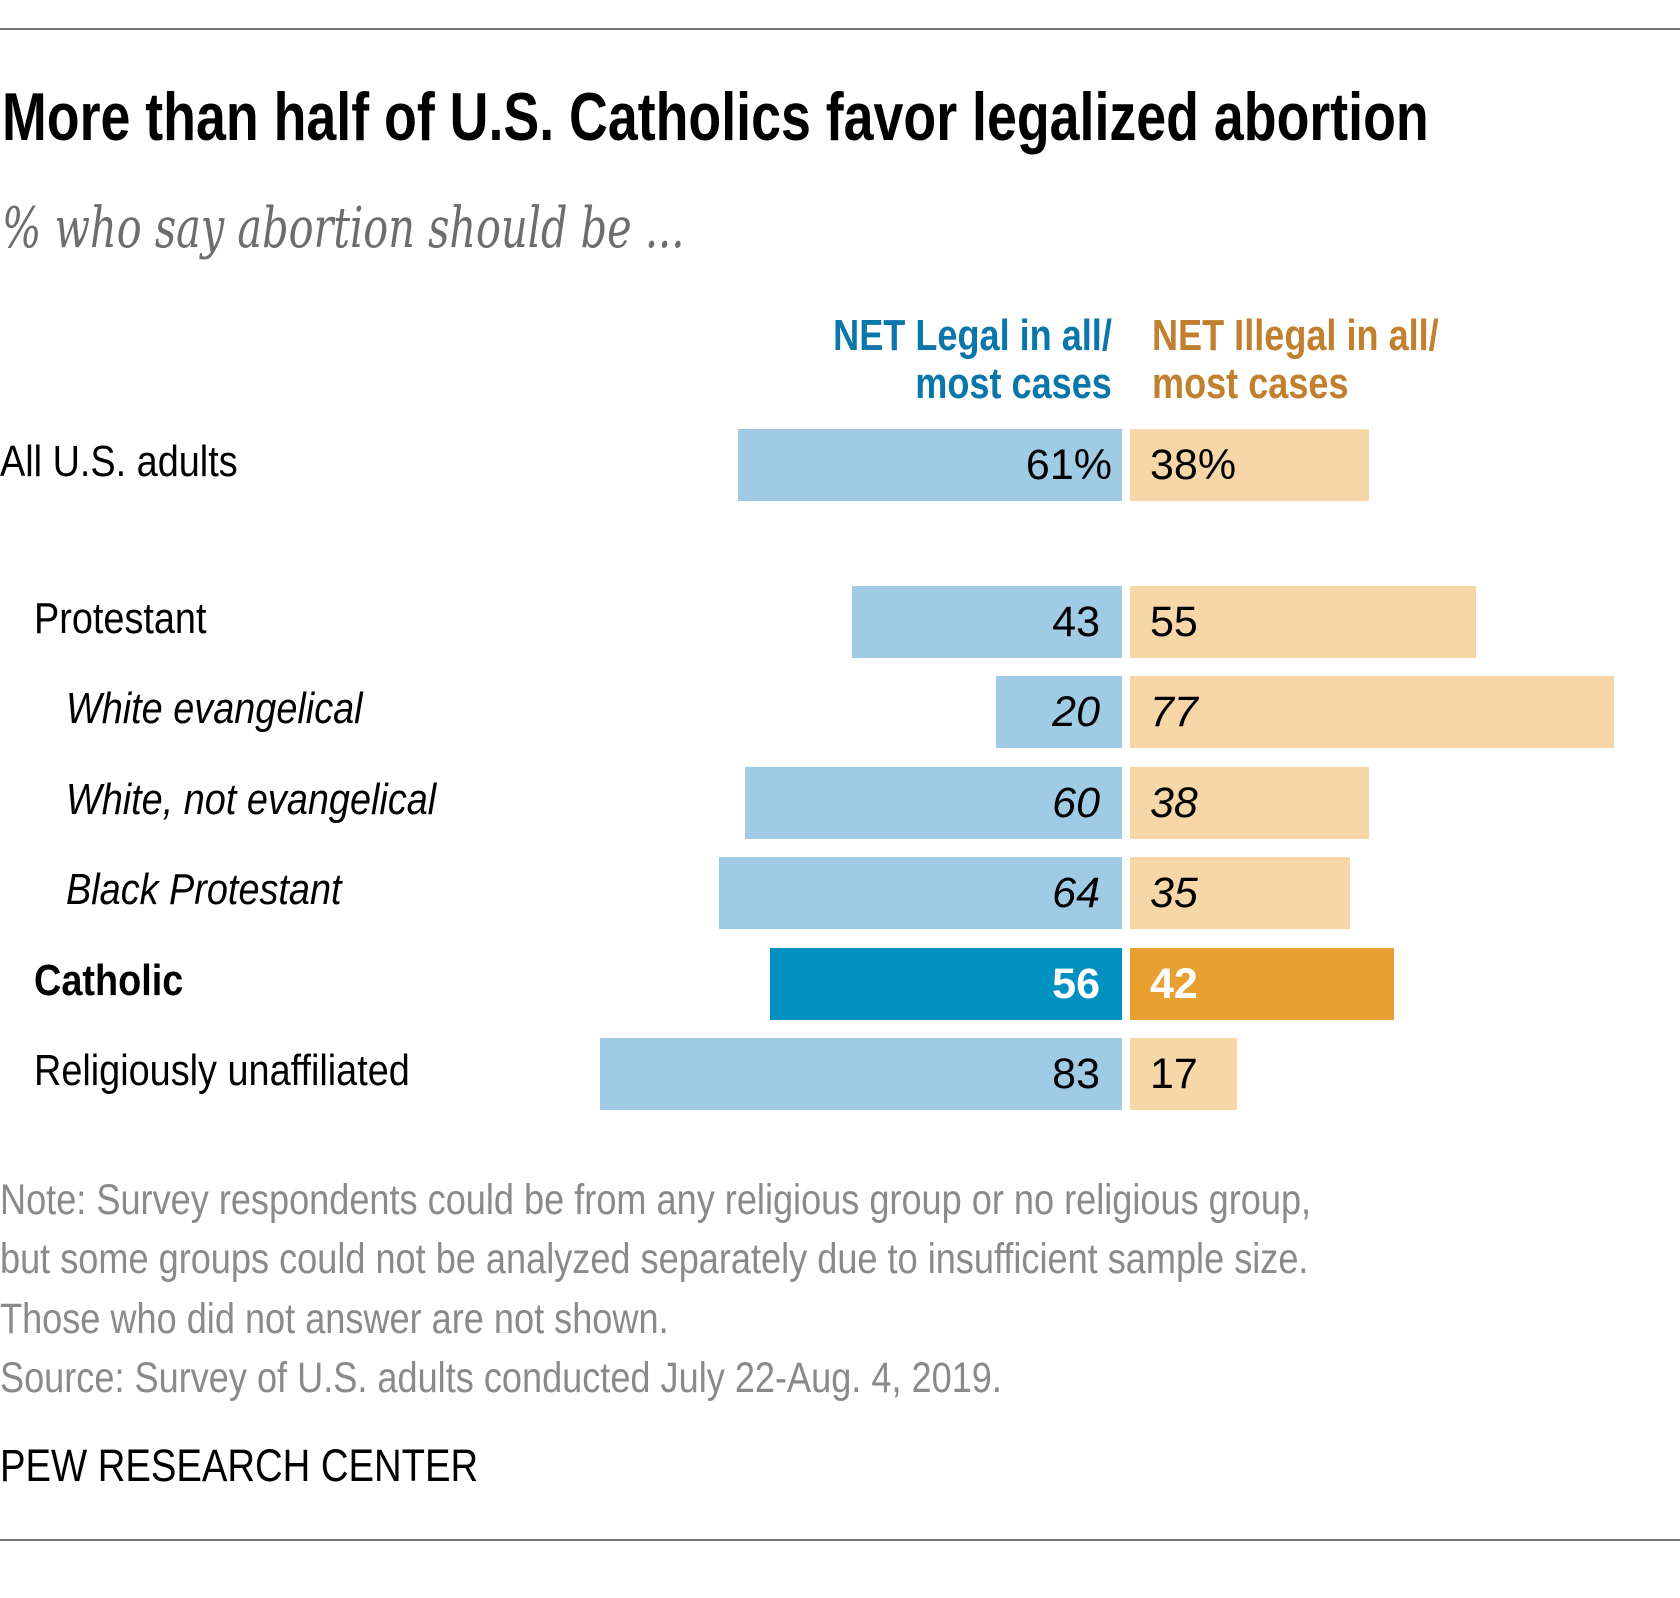  Describe the element at coordinates (334, 1319) in the screenshot. I see `note-line-3: Those who did not answer are not shown.` at that location.